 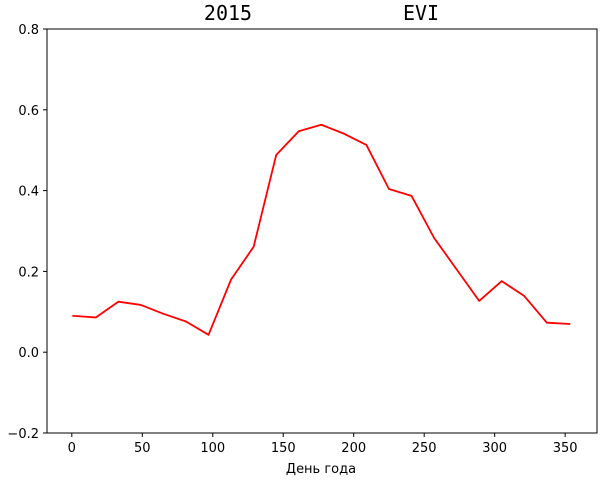 I want to click on y-tick-label: 0.4, so click(x=28, y=192).